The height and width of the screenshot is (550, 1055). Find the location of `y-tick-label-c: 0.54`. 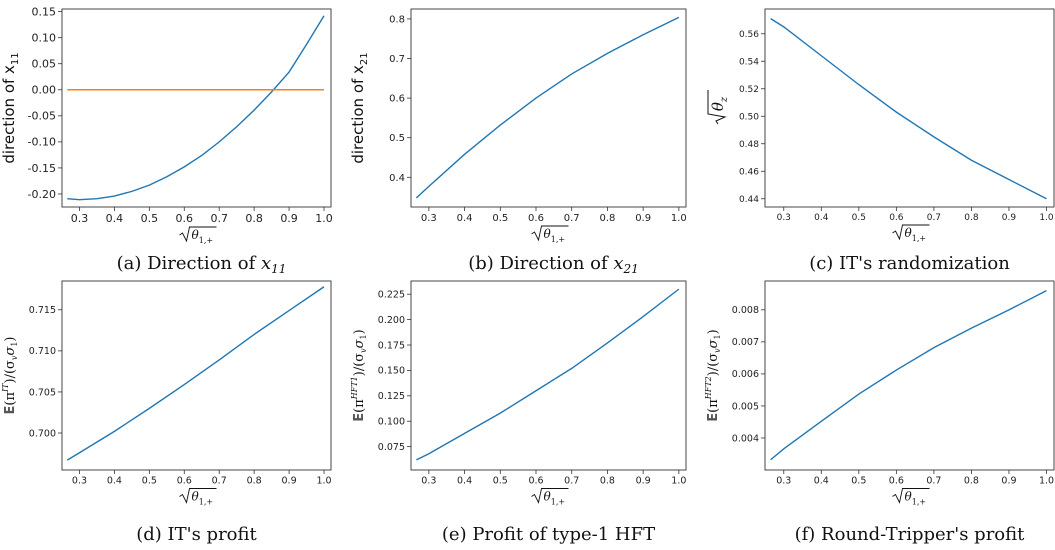

y-tick-label-c: 0.54 is located at coordinates (749, 62).